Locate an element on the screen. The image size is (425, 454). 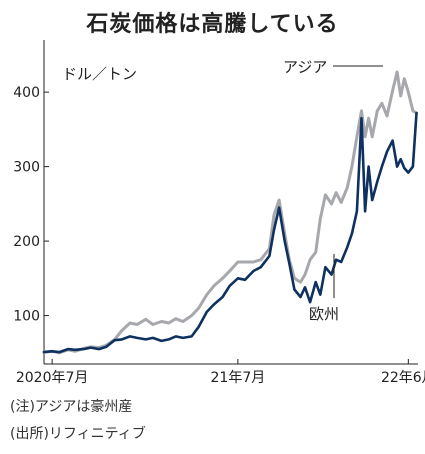
europe-series-label: 欧州 is located at coordinates (324, 314).